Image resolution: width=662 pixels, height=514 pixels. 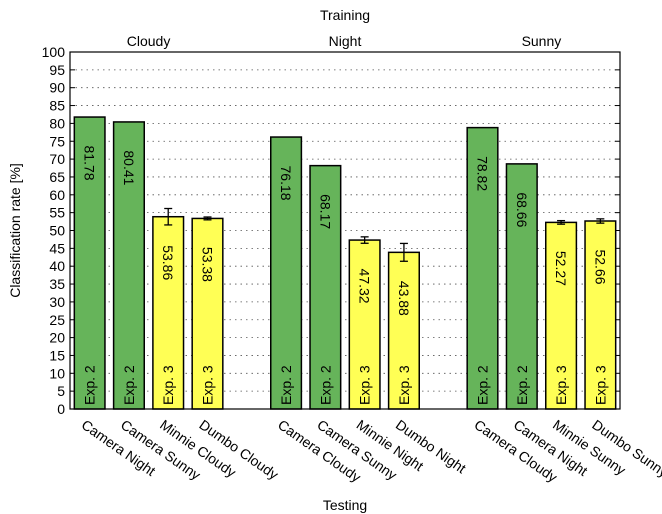 I want to click on data-label: 43.88, so click(x=404, y=298).